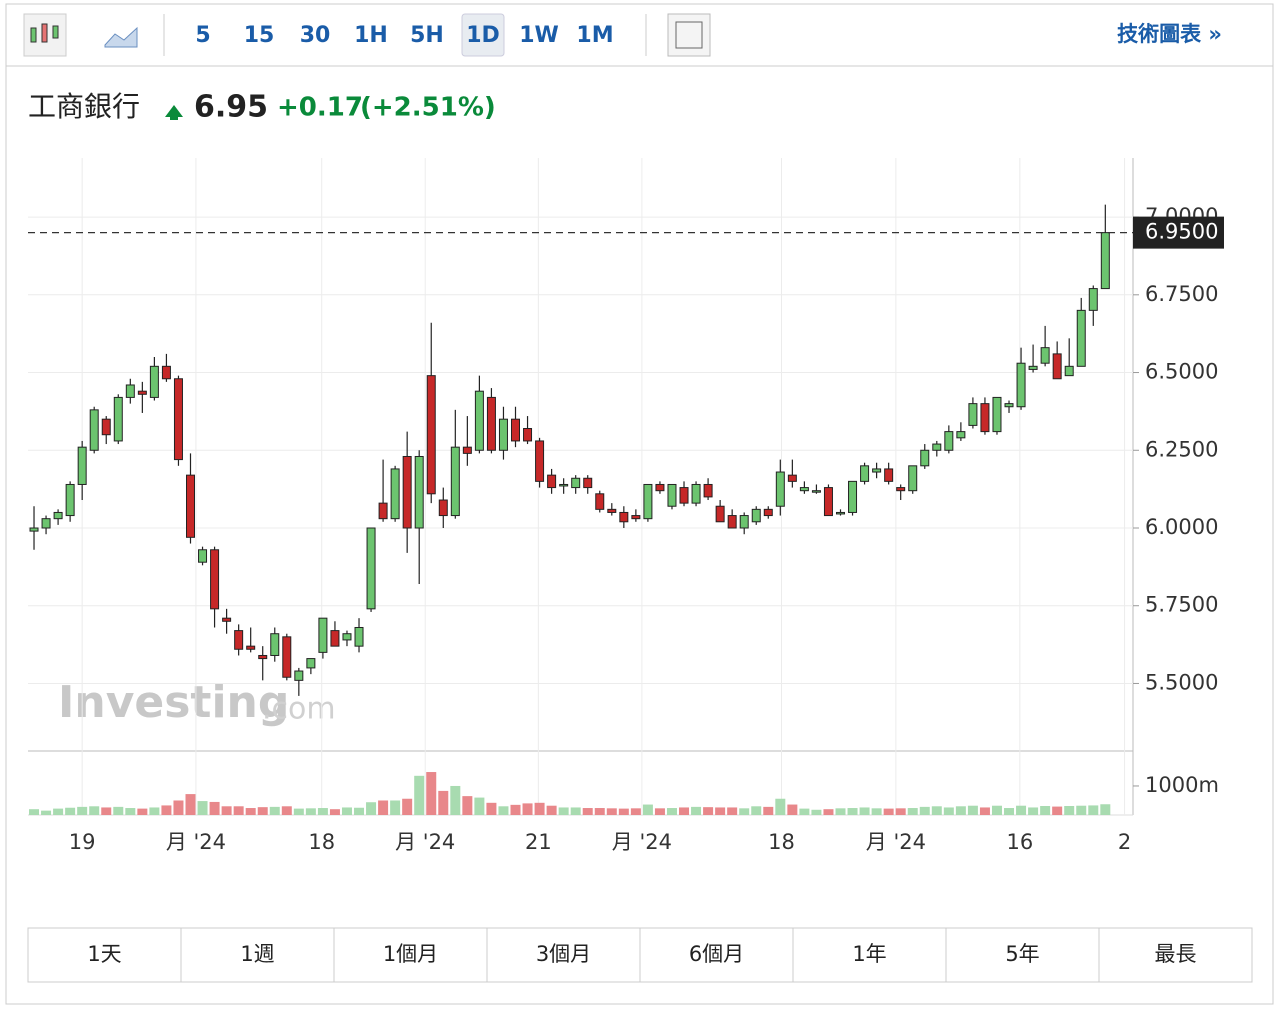  What do you see at coordinates (1124, 842) in the screenshot?
I see `x-tick-label: 2` at bounding box center [1124, 842].